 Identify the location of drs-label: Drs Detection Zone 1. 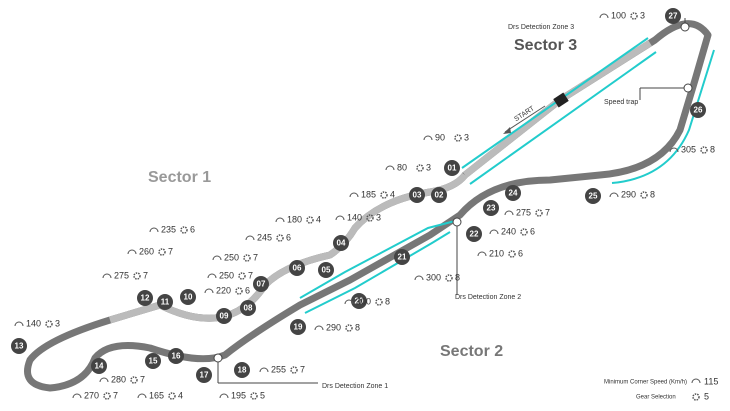
(355, 386).